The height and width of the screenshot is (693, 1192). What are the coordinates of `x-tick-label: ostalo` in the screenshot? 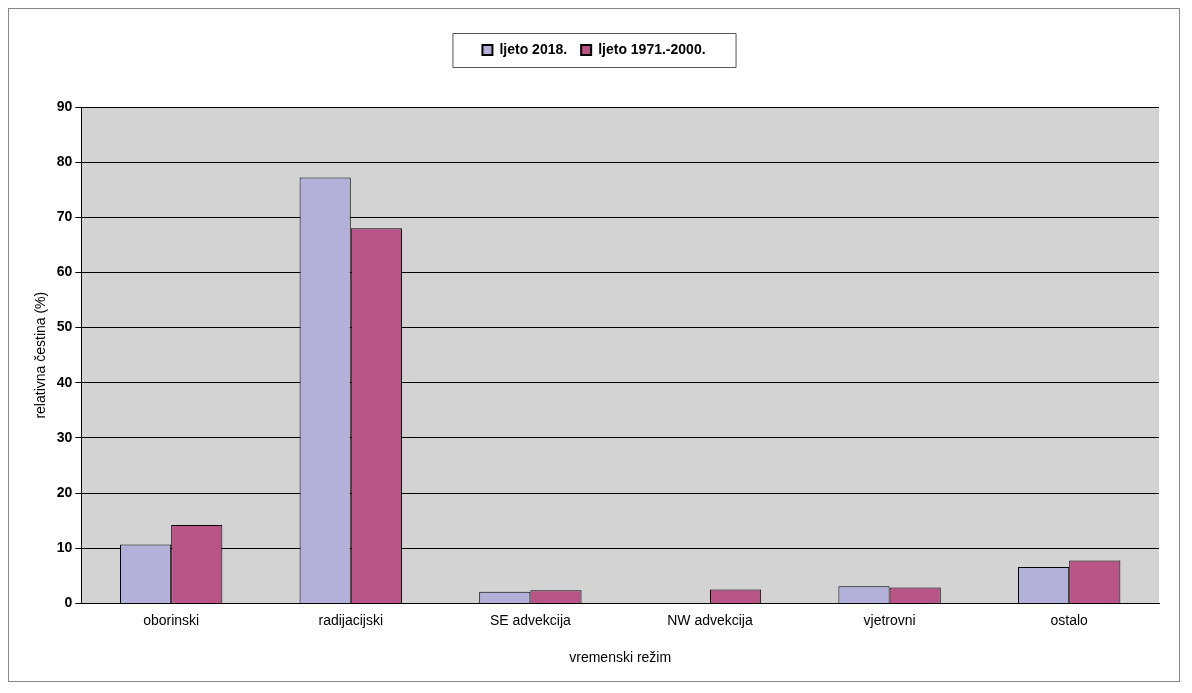 It's located at (1069, 619).